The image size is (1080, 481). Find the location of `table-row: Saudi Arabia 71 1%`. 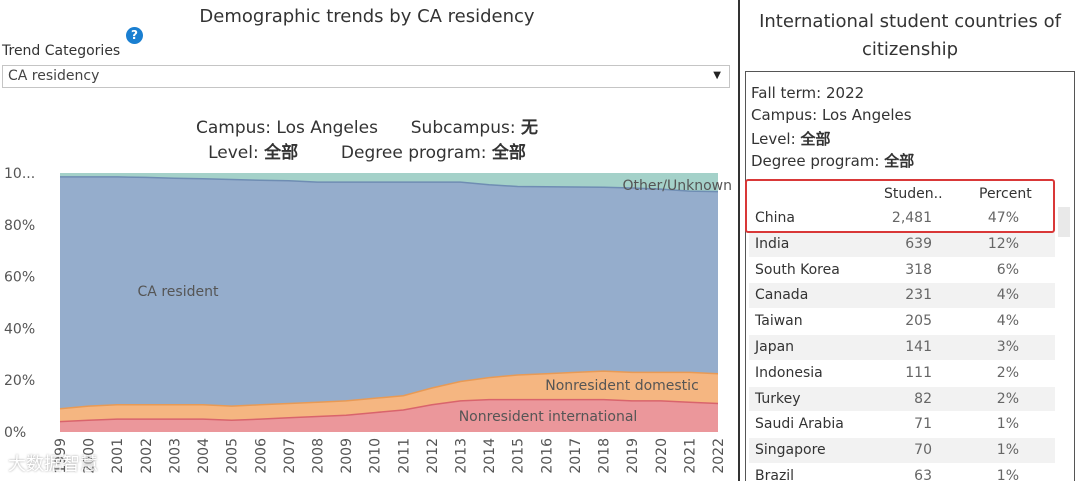

table-row: Saudi Arabia 71 1% is located at coordinates (902, 425).